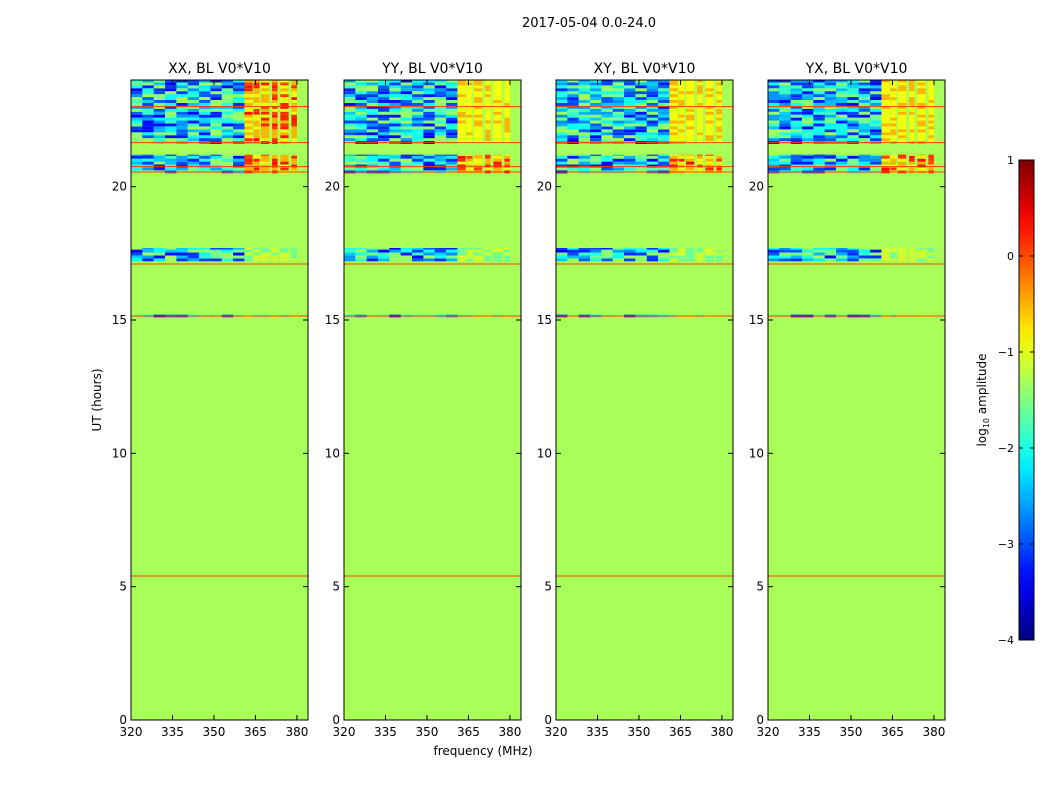 Image resolution: width=1050 pixels, height=800 pixels. Describe the element at coordinates (119, 187) in the screenshot. I see `y-tick-label: 20` at that location.